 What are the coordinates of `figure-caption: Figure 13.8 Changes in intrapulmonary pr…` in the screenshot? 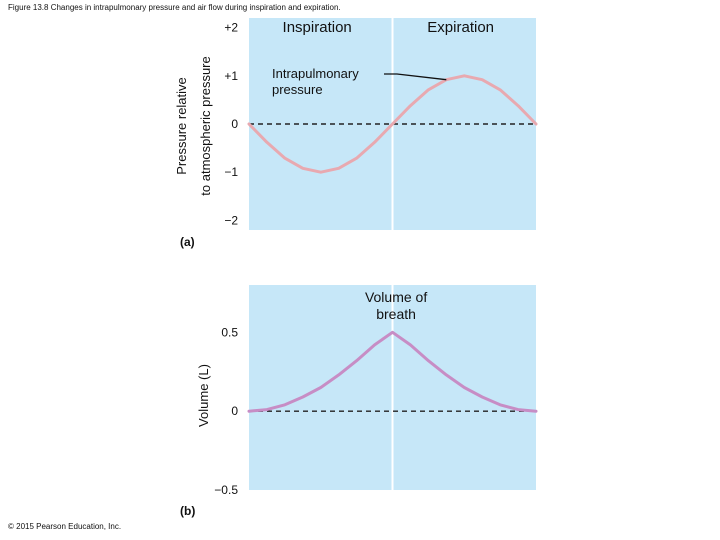 It's located at (174, 7).